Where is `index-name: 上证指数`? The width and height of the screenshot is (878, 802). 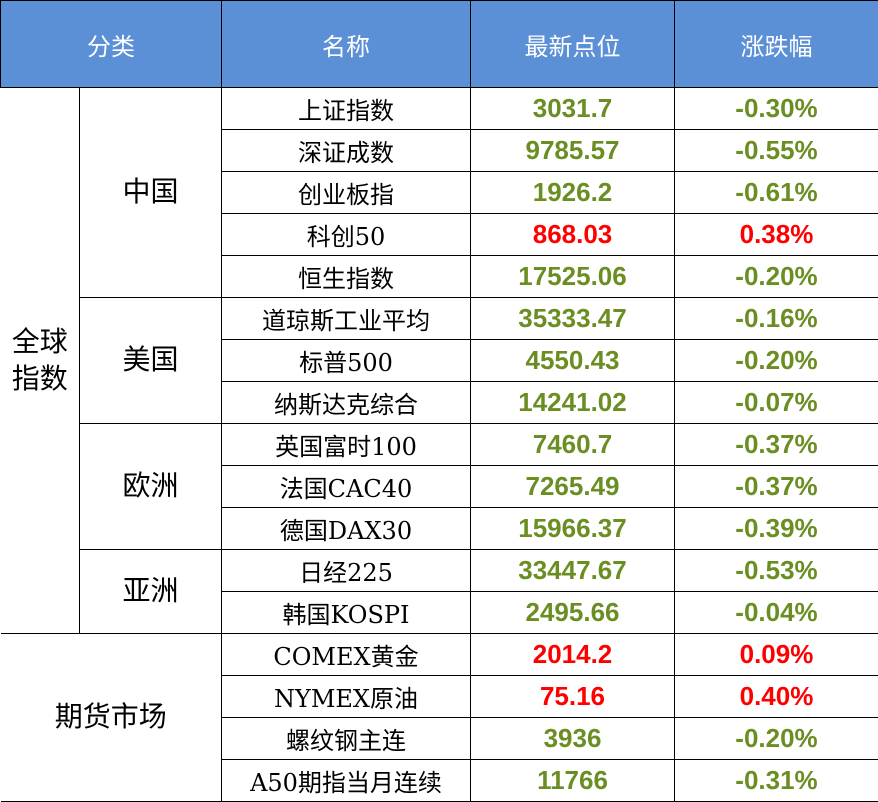 index-name: 上证指数 is located at coordinates (346, 108).